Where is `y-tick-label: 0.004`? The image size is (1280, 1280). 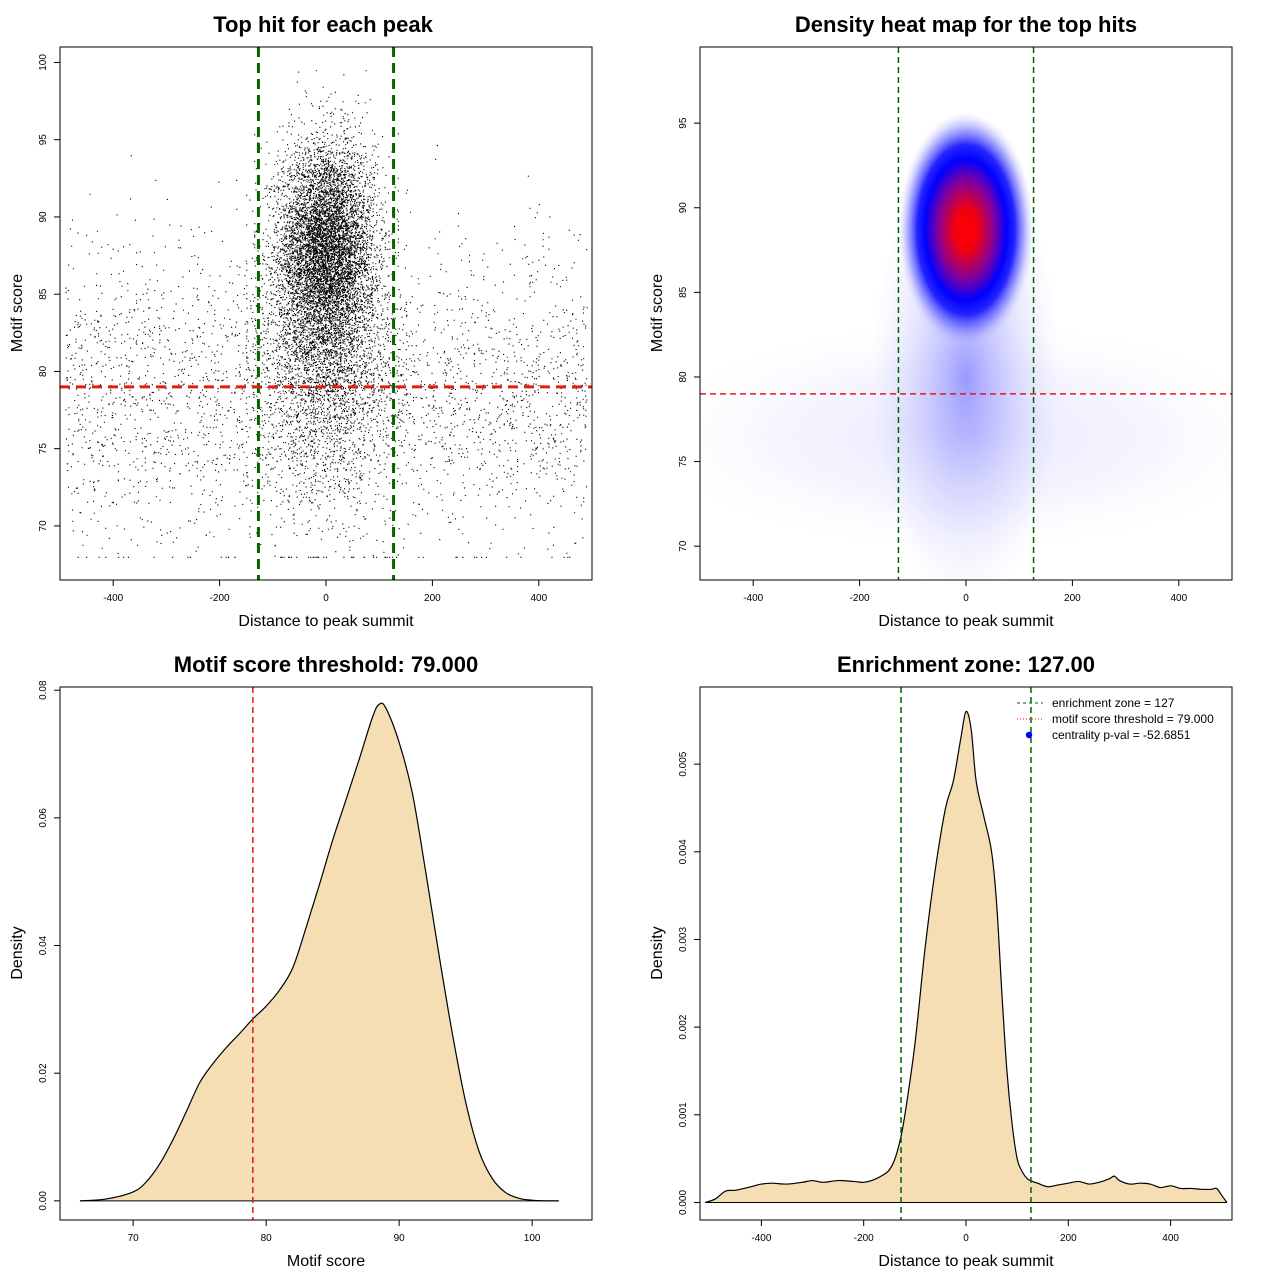
y-tick-label: 0.004 is located at coordinates (683, 851).